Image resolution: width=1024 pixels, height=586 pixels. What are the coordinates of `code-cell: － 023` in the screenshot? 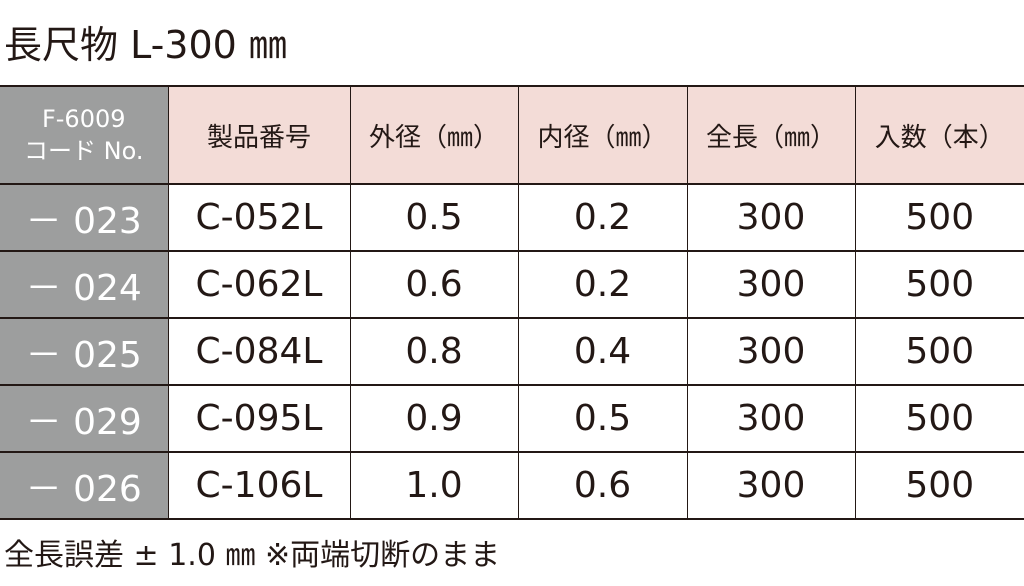 It's located at (84, 217).